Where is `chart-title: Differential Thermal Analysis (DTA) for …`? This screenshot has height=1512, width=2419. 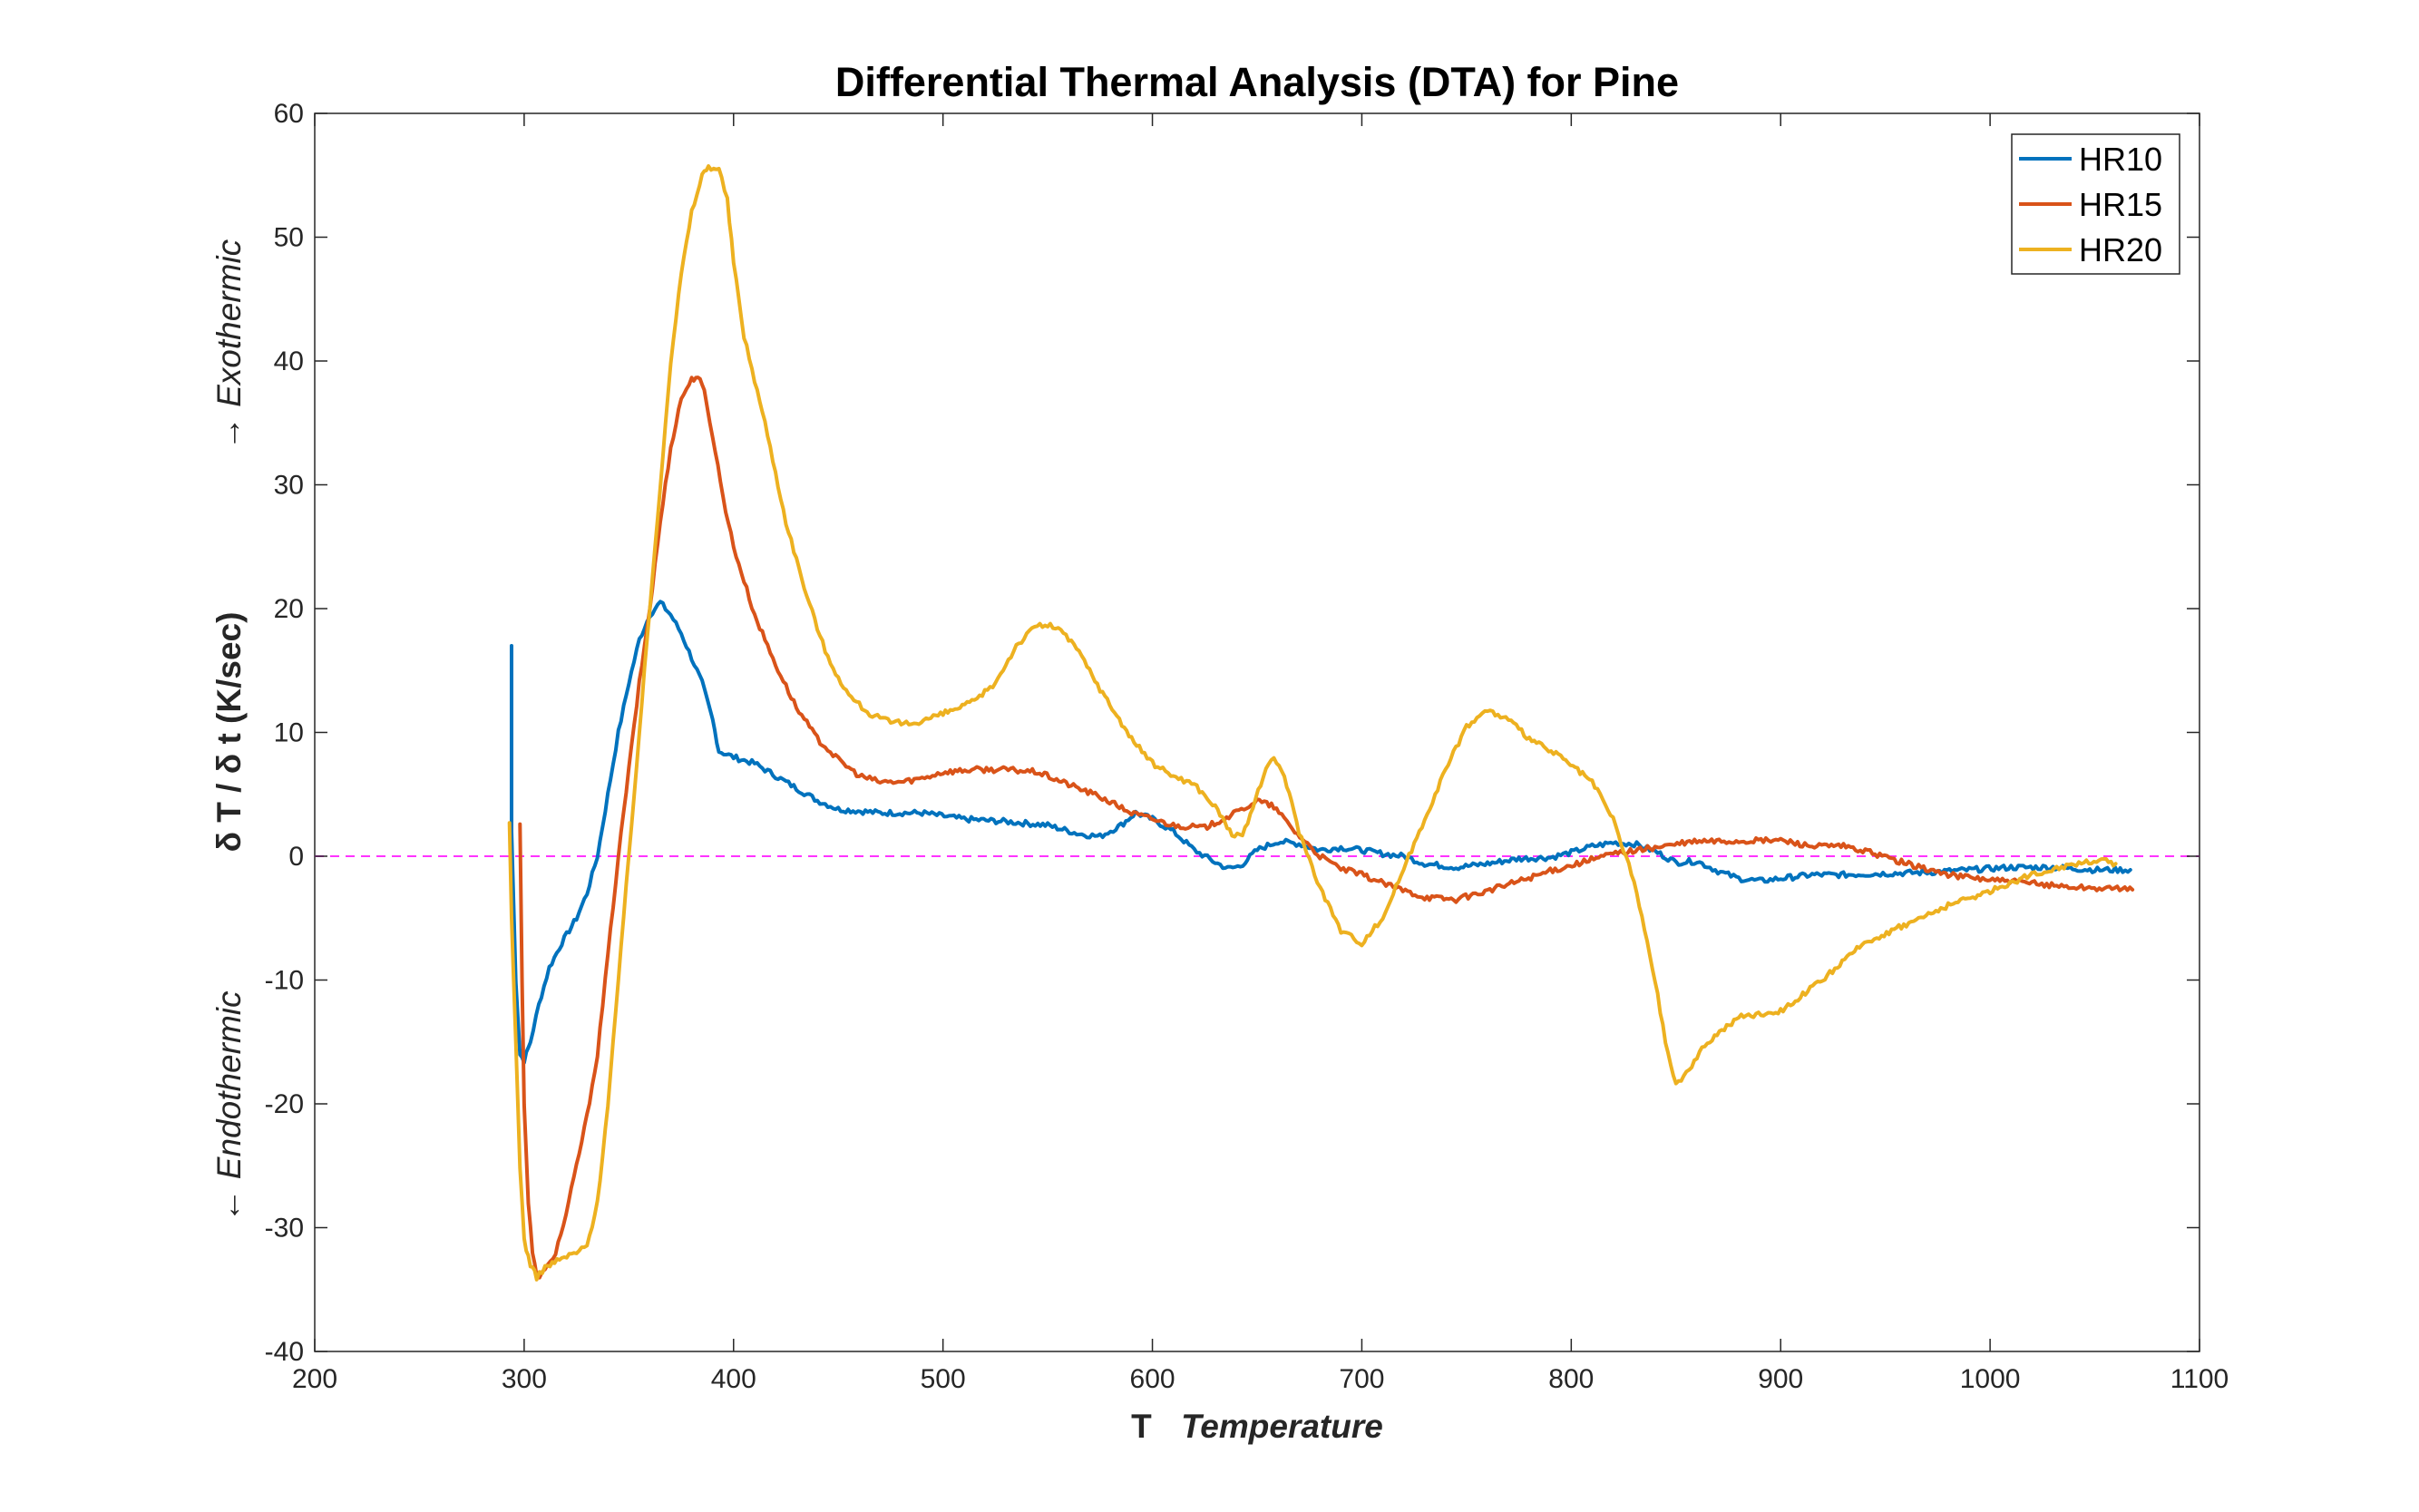 chart-title: Differential Thermal Analysis (DTA) for … is located at coordinates (1257, 82).